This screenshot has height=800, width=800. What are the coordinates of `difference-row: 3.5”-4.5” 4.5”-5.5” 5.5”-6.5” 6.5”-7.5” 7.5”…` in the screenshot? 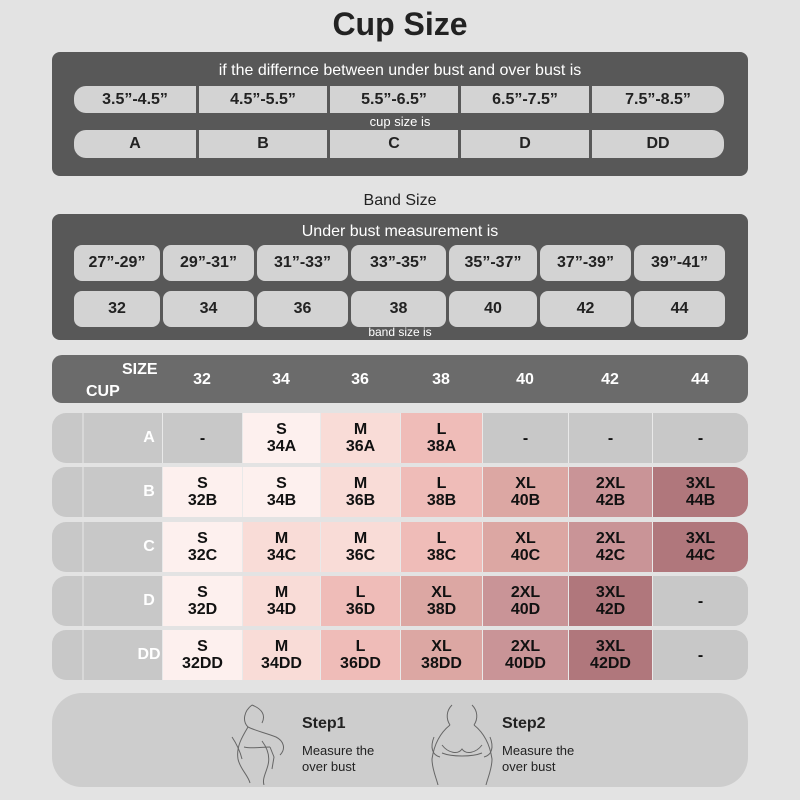 It's located at (399, 99).